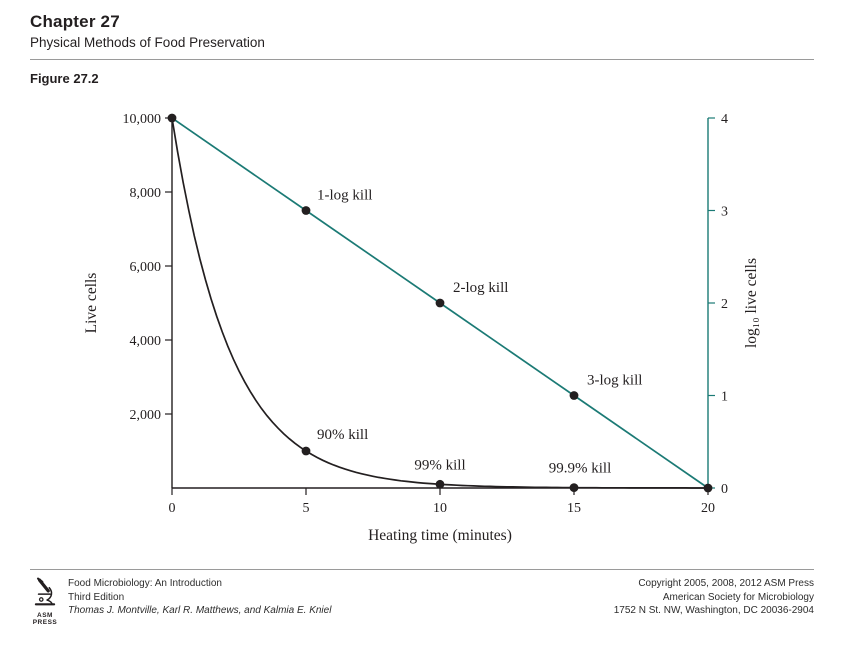 The height and width of the screenshot is (648, 844). I want to click on x-tick-label: 0, so click(172, 508).